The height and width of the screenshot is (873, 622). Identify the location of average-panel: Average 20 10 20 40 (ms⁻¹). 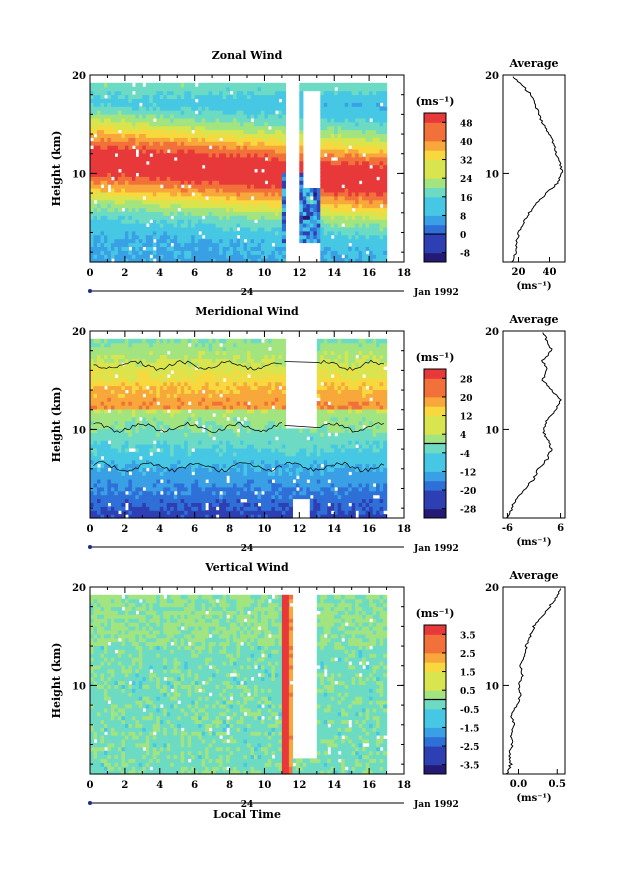
(525, 174).